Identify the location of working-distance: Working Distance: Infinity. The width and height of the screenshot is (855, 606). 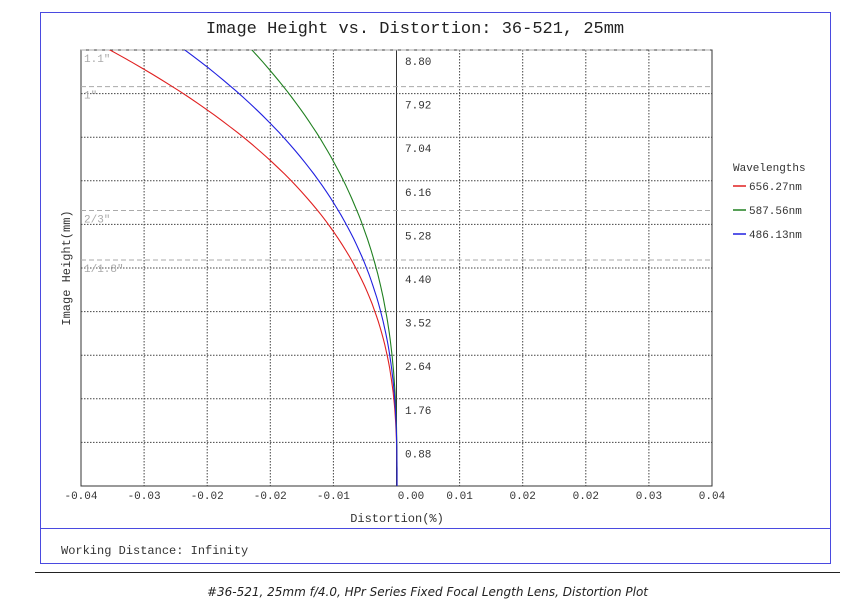
(155, 551).